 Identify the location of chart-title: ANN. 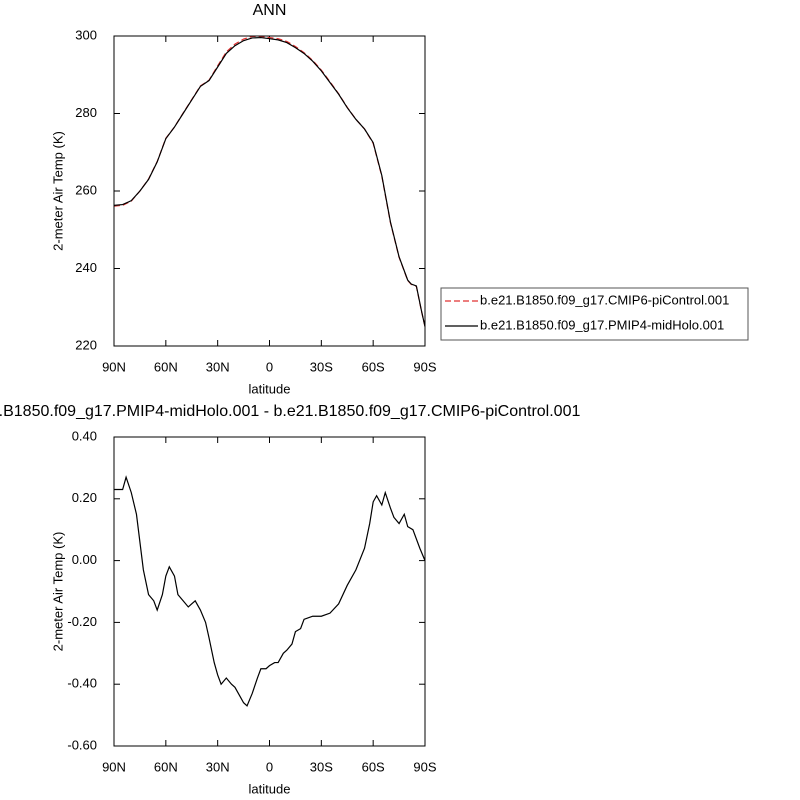
(270, 10).